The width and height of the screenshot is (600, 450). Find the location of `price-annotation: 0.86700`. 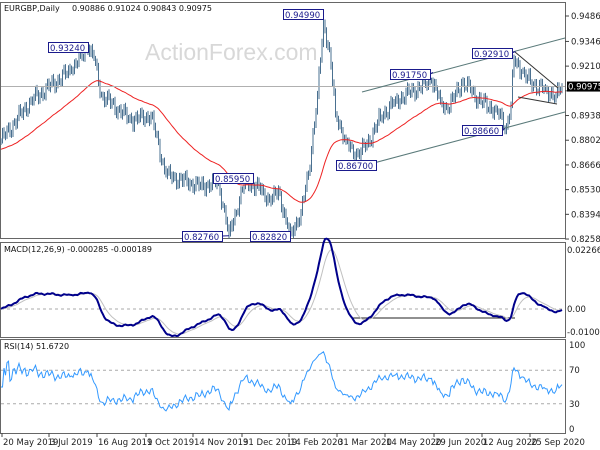

price-annotation: 0.86700 is located at coordinates (356, 166).